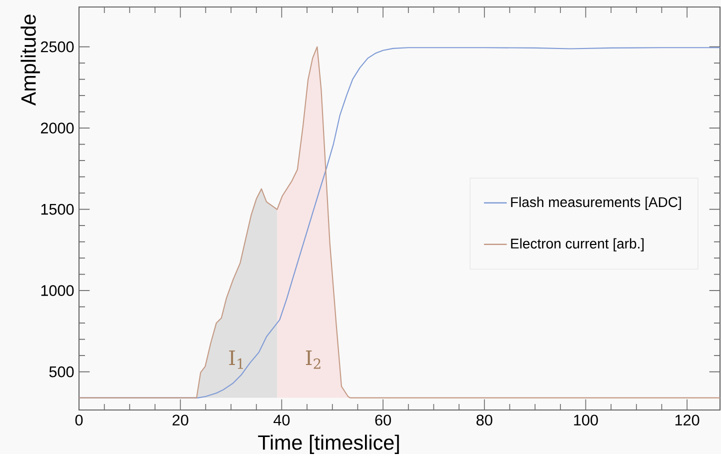  Describe the element at coordinates (30, 60) in the screenshot. I see `y-axis-title: Amplitude` at that location.